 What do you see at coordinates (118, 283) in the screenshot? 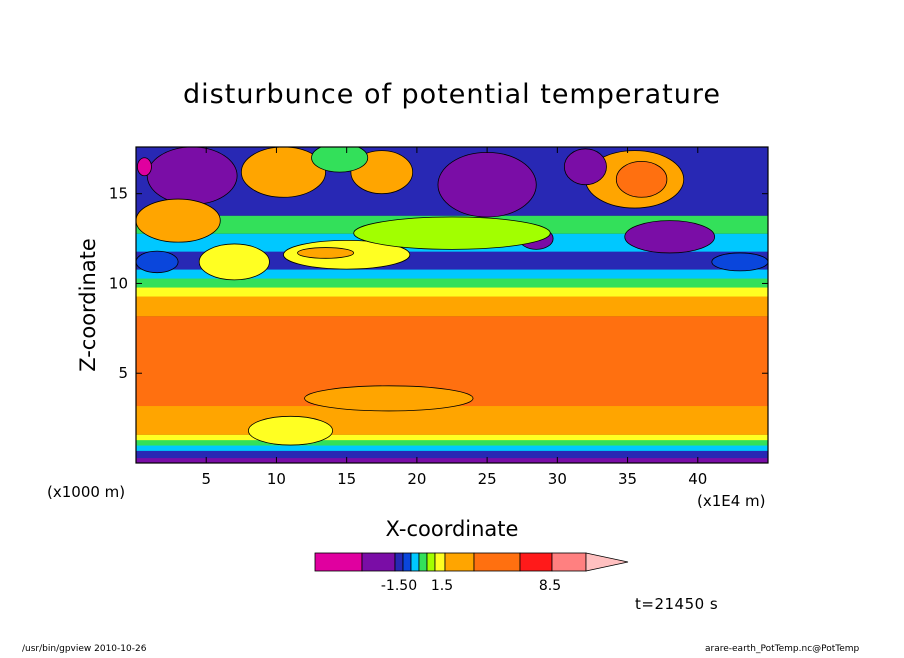
I see `y-tick-label-2: 10` at bounding box center [118, 283].